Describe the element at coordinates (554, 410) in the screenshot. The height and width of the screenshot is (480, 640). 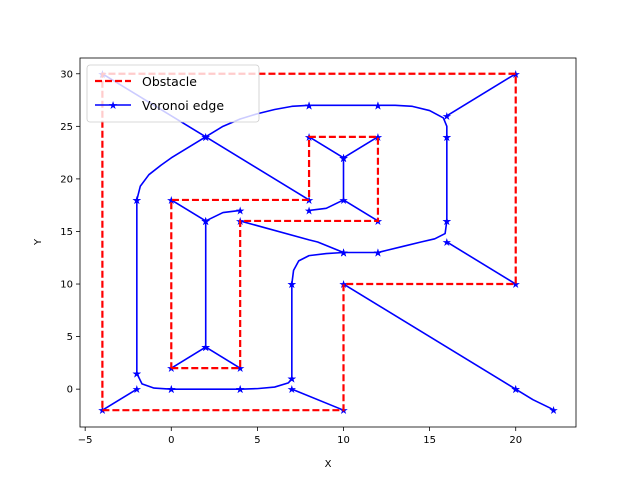
I see `voronoi-vertex-29-1: ★` at that location.